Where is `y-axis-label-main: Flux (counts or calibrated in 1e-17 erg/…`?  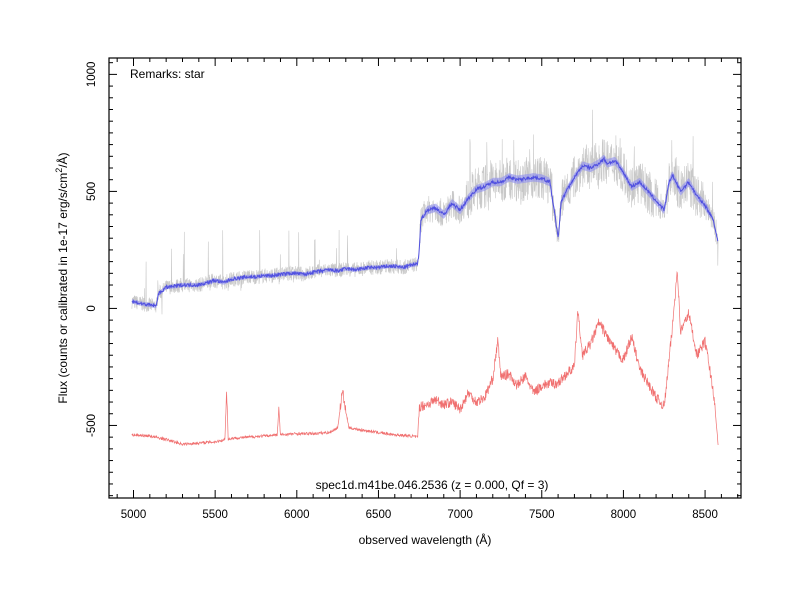
y-axis-label-main: Flux (counts or calibrated in 1e-17 erg/… is located at coordinates (63, 288).